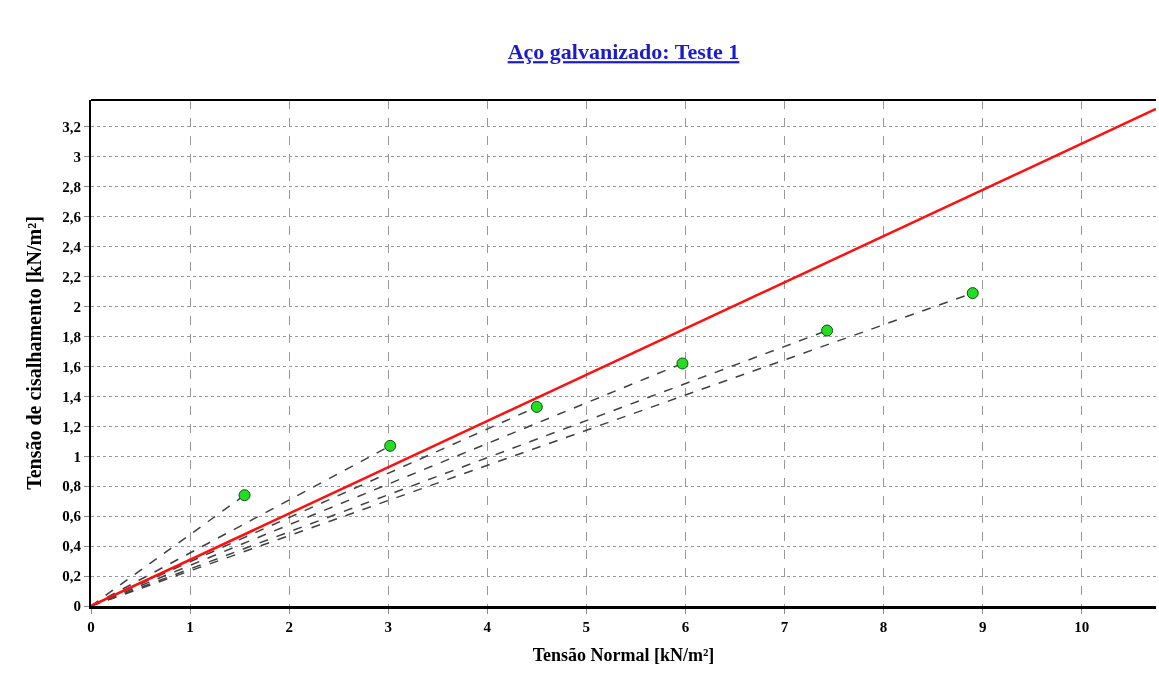  I want to click on y-tick-label: 0,8, so click(71, 486).